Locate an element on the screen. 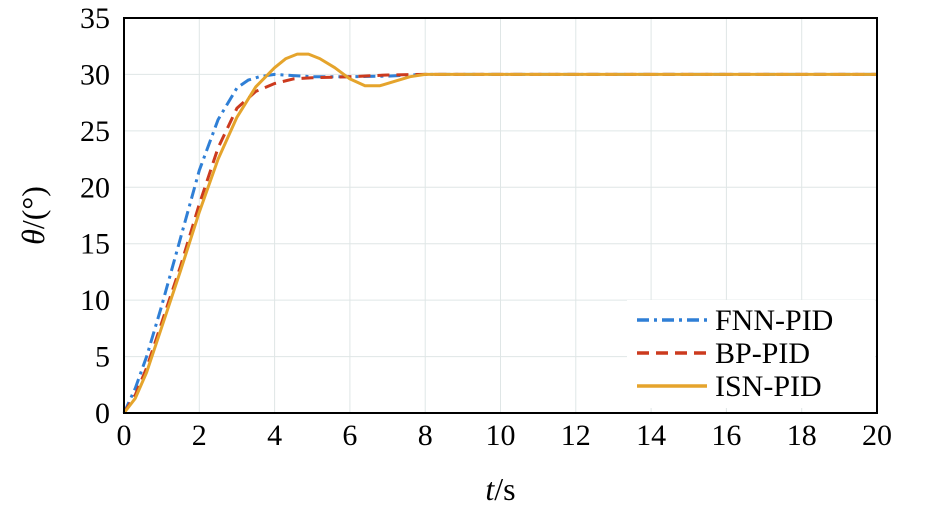 The image size is (945, 514). x-tick-label: 18 is located at coordinates (802, 435).